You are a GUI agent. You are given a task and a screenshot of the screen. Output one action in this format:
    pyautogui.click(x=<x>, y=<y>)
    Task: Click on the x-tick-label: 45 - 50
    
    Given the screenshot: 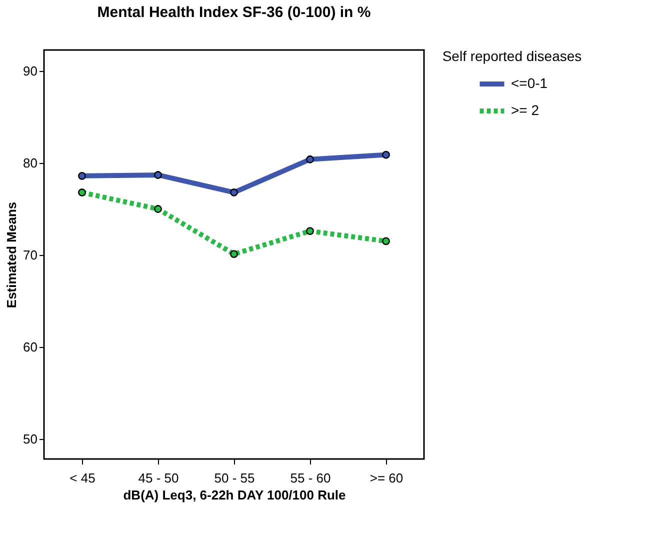 What is the action you would take?
    pyautogui.click(x=158, y=478)
    